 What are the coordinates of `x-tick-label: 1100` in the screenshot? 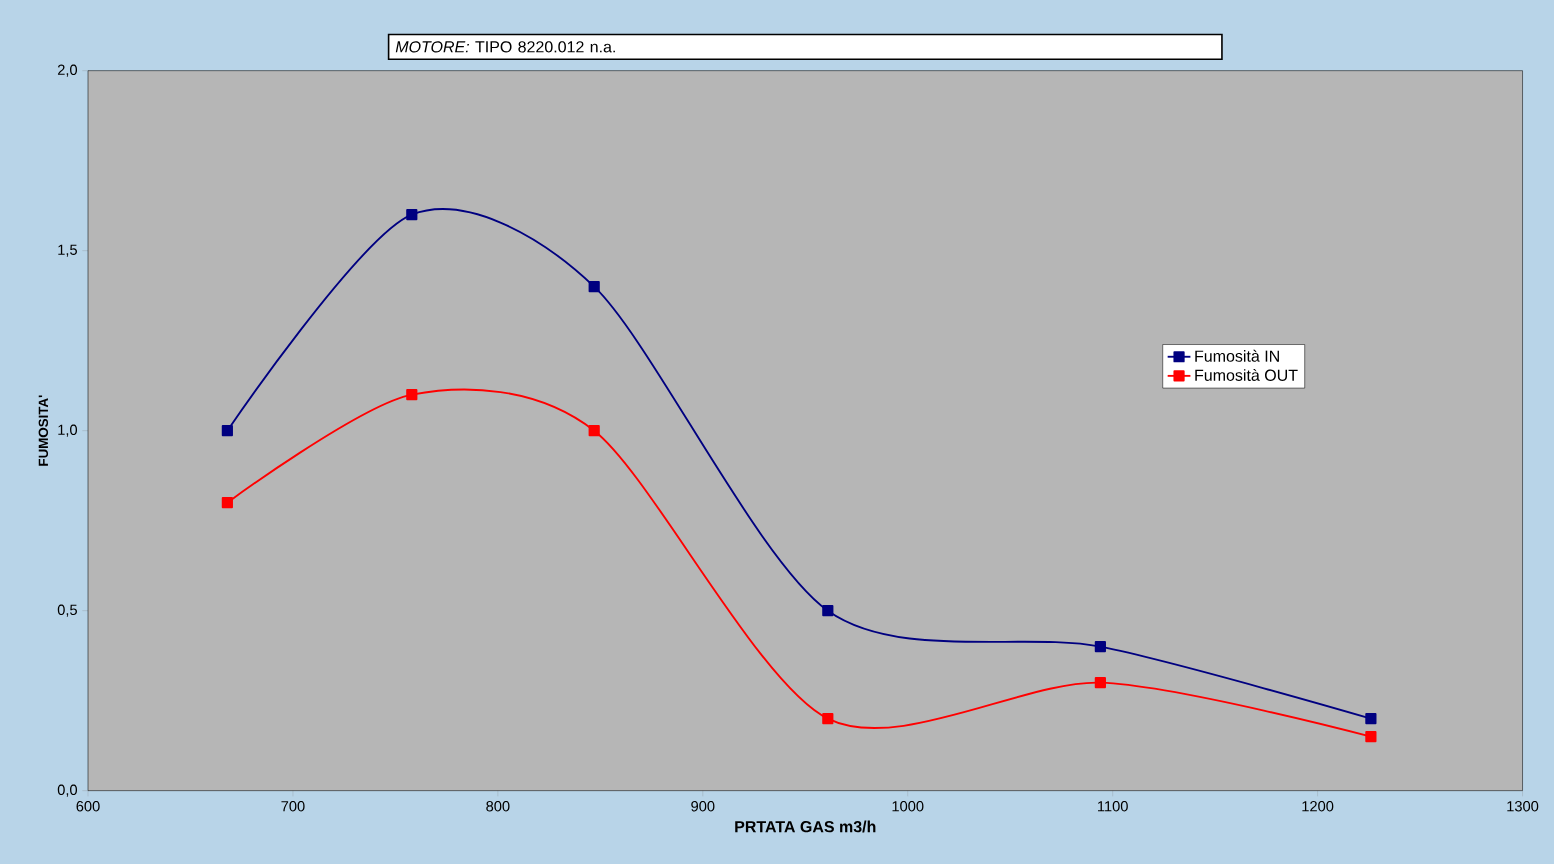 It's located at (1113, 806).